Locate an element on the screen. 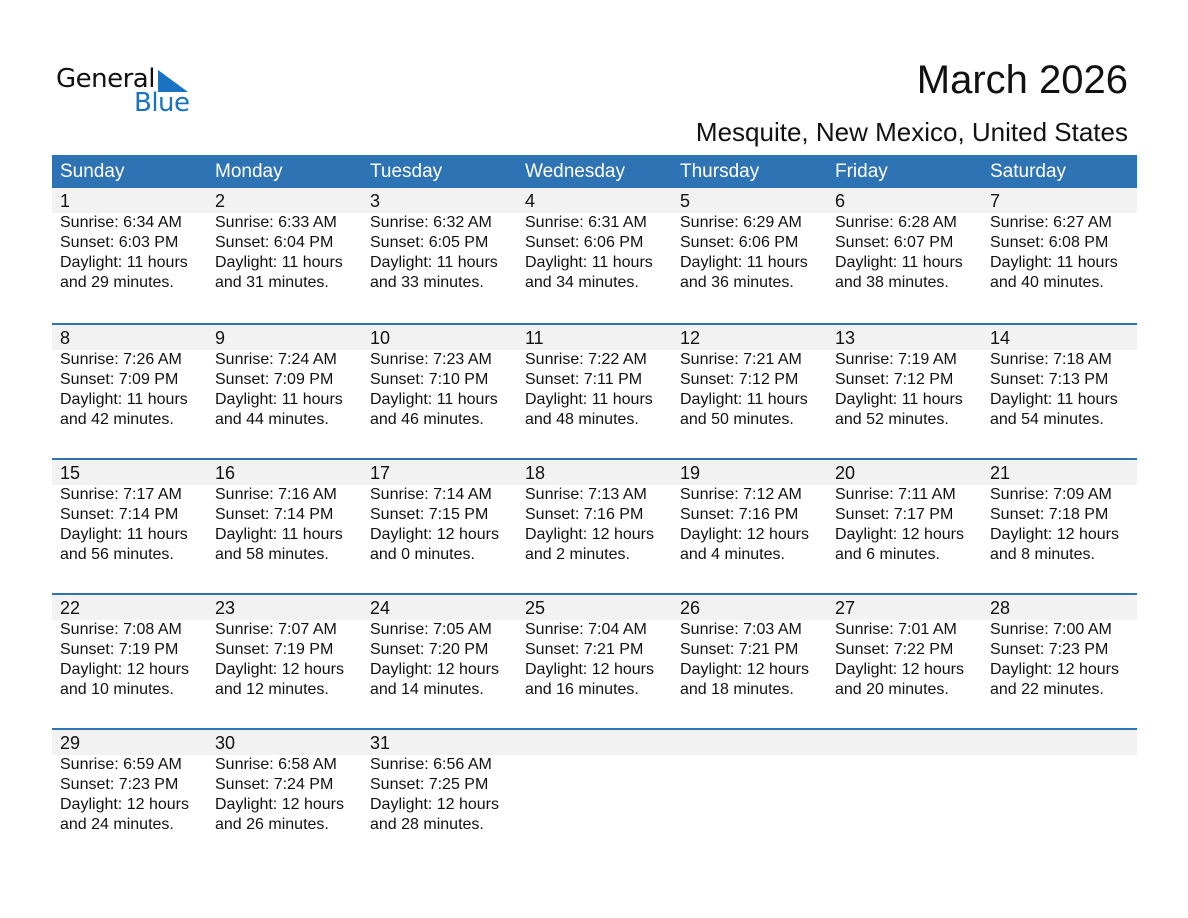 This screenshot has width=1188, height=918. daylight-minutes-text: and 44 minutes. is located at coordinates (272, 419).